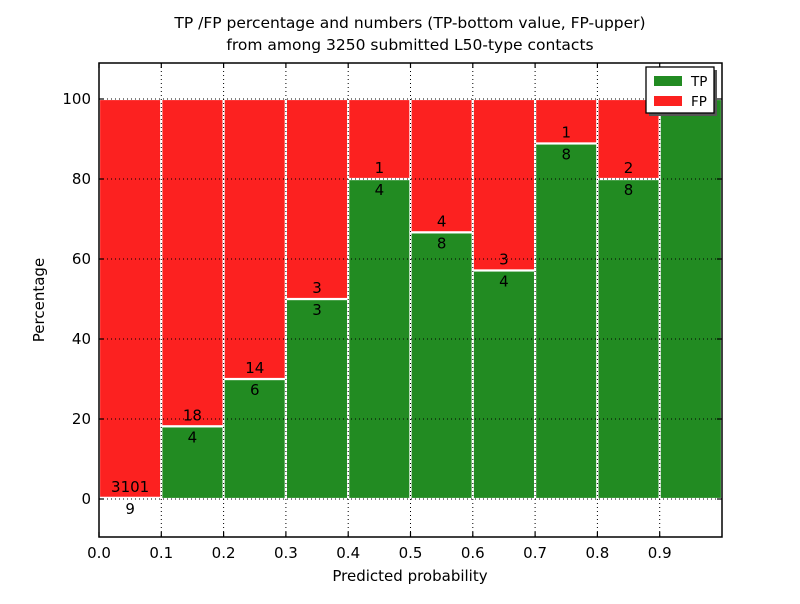 The image size is (800, 604). What do you see at coordinates (668, 81) in the screenshot?
I see `legend-tp-swatch` at bounding box center [668, 81].